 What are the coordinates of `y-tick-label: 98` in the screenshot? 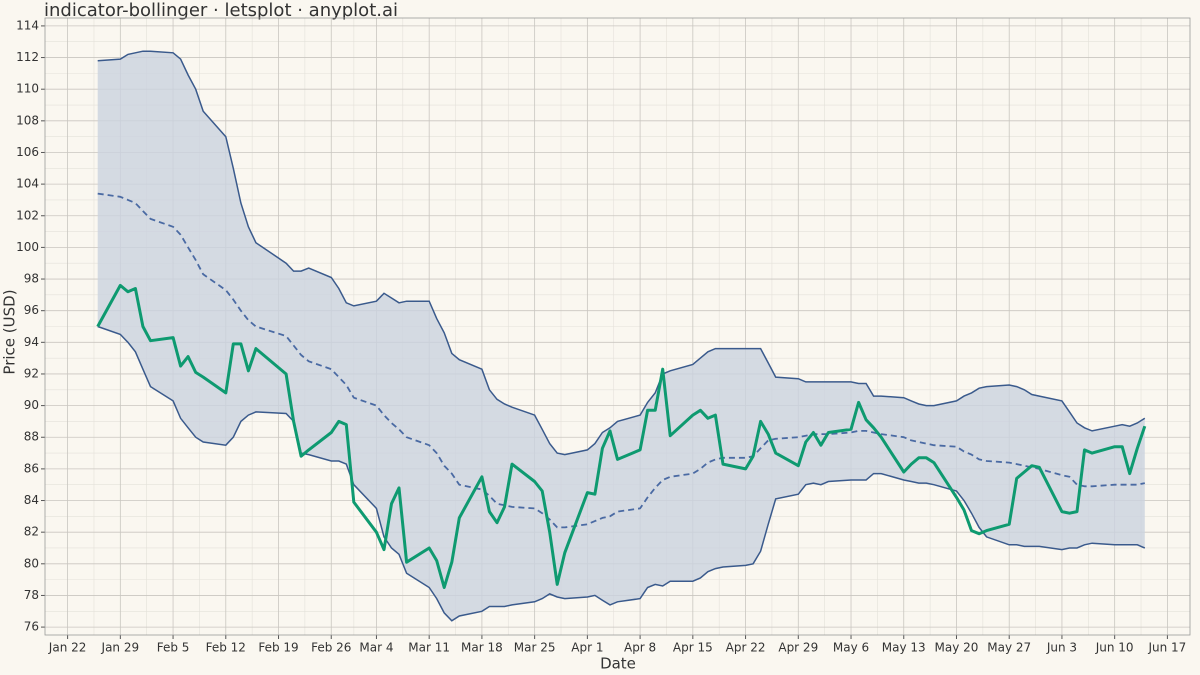 It's located at (31, 279).